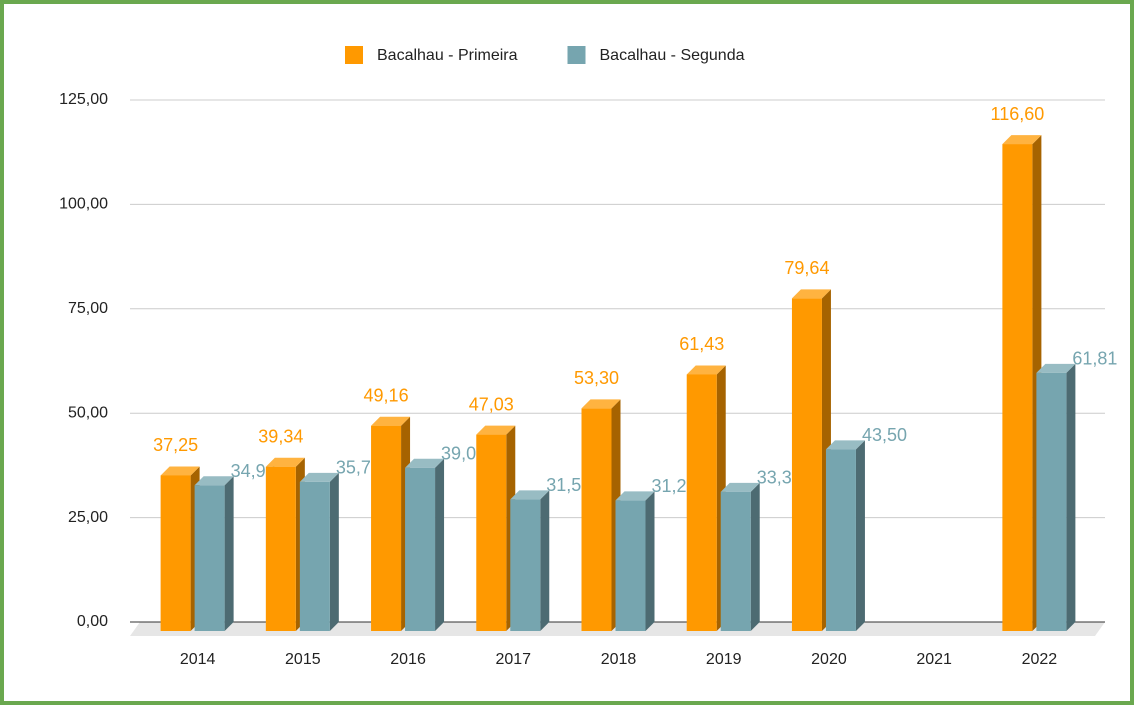 Image resolution: width=1134 pixels, height=705 pixels. I want to click on value-label: 39,09, so click(463, 454).